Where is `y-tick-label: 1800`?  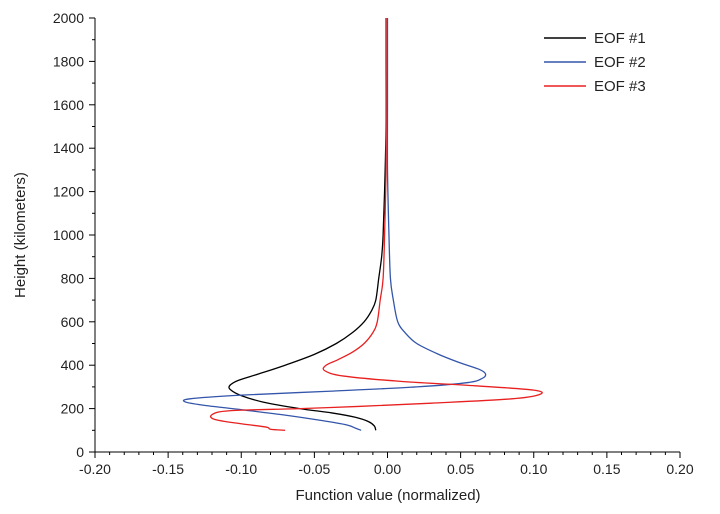 y-tick-label: 1800 is located at coordinates (68, 61).